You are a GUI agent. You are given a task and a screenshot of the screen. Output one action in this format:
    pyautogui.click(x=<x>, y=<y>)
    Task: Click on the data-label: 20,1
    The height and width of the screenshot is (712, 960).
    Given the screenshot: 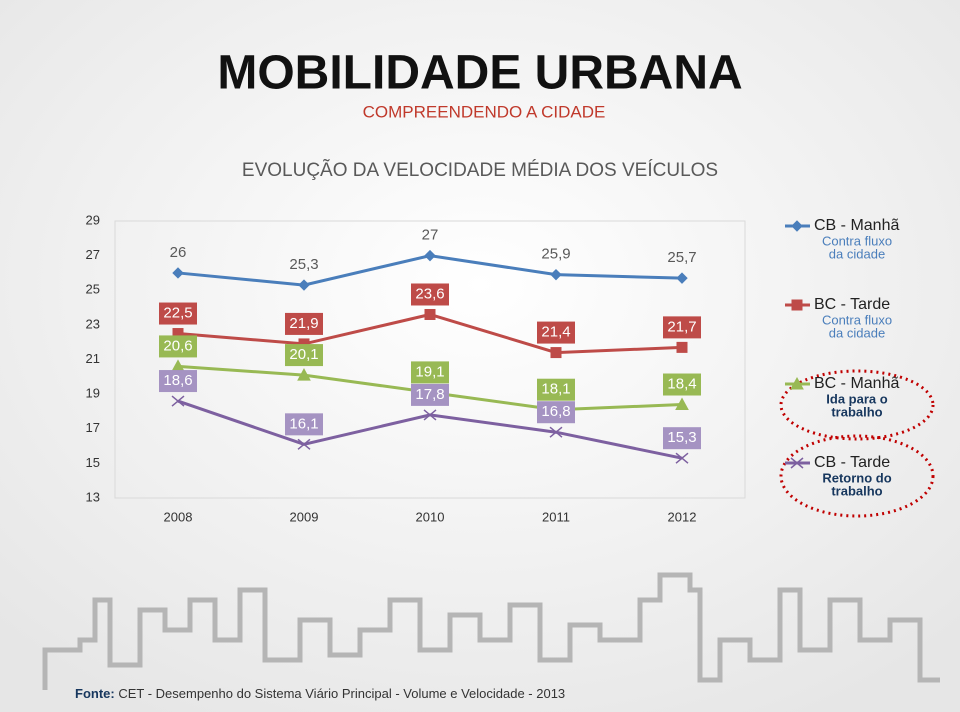 What is the action you would take?
    pyautogui.click(x=303, y=354)
    